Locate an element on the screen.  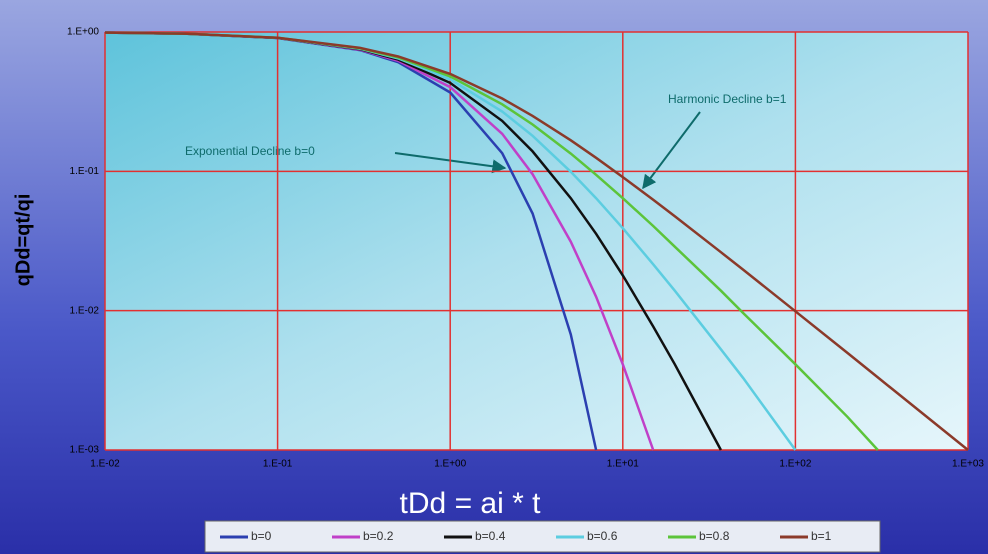
annotation-arrow is located at coordinates (671, 150).